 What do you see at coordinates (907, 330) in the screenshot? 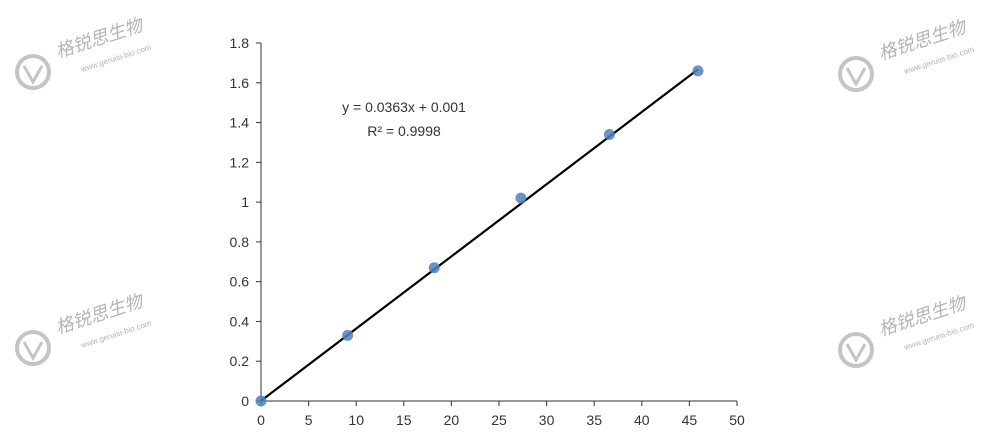
I see `watermark-bottom-right: 格锐思生物 www.geruisi-bio.com` at bounding box center [907, 330].